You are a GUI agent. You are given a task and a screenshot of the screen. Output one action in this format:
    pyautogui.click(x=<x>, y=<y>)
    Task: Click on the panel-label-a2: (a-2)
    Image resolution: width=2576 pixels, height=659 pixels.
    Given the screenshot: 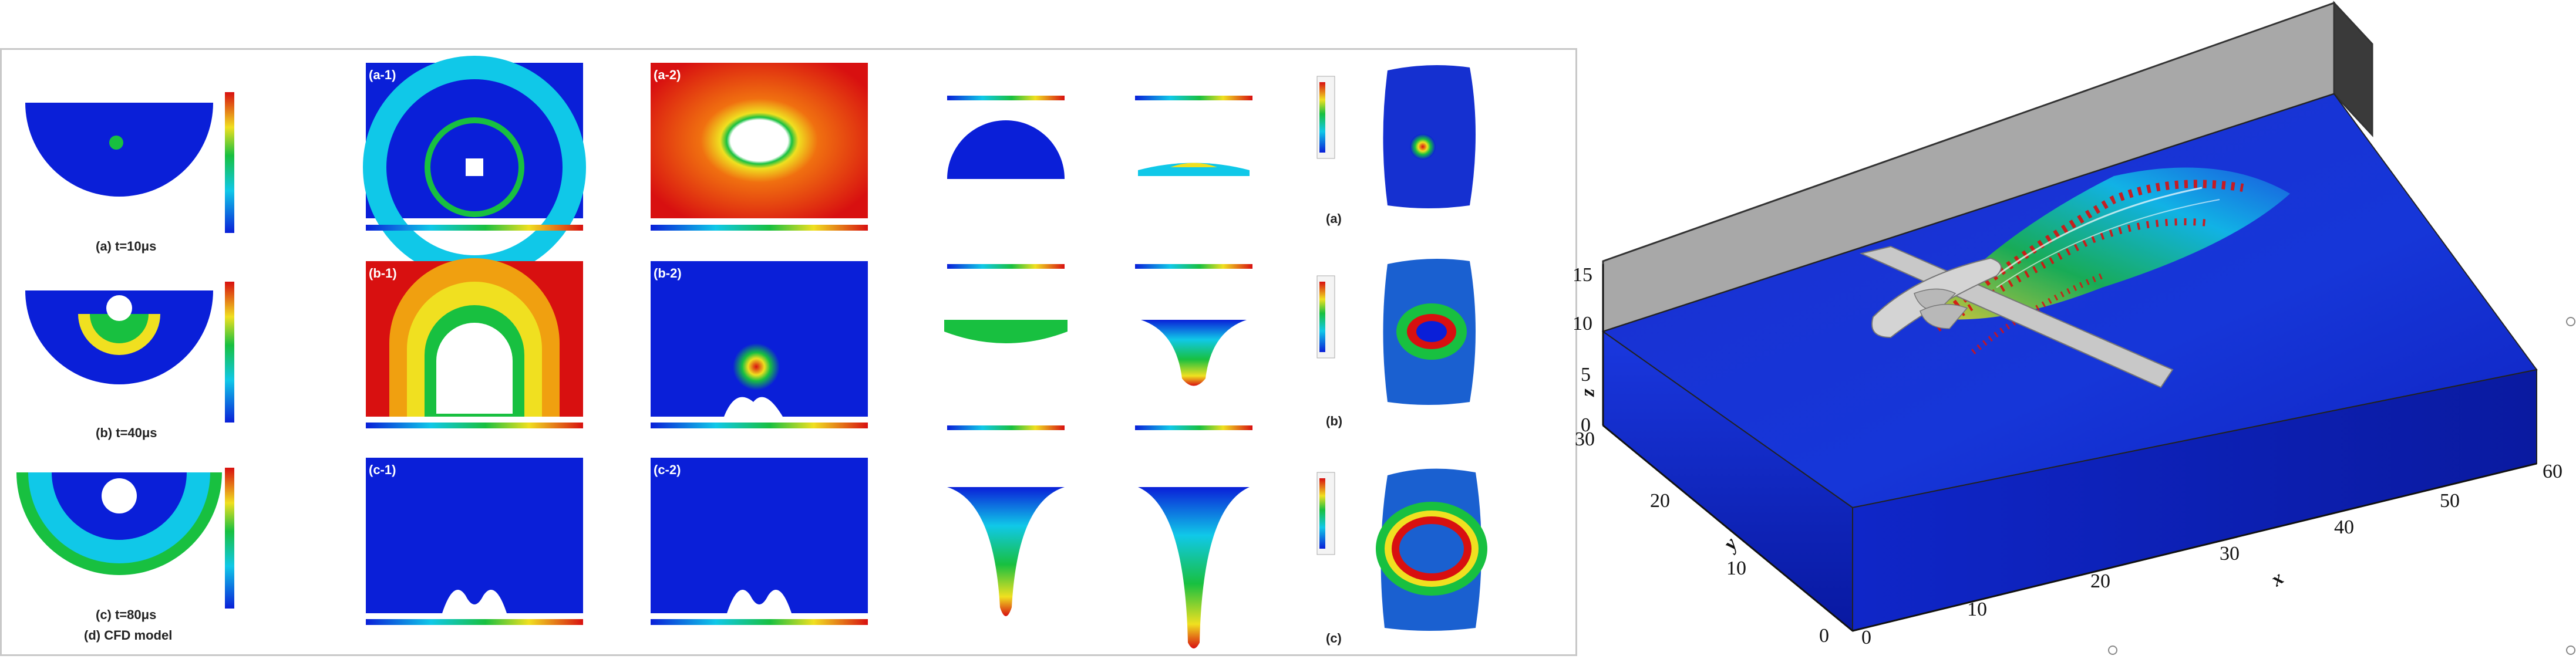 What is the action you would take?
    pyautogui.click(x=667, y=75)
    